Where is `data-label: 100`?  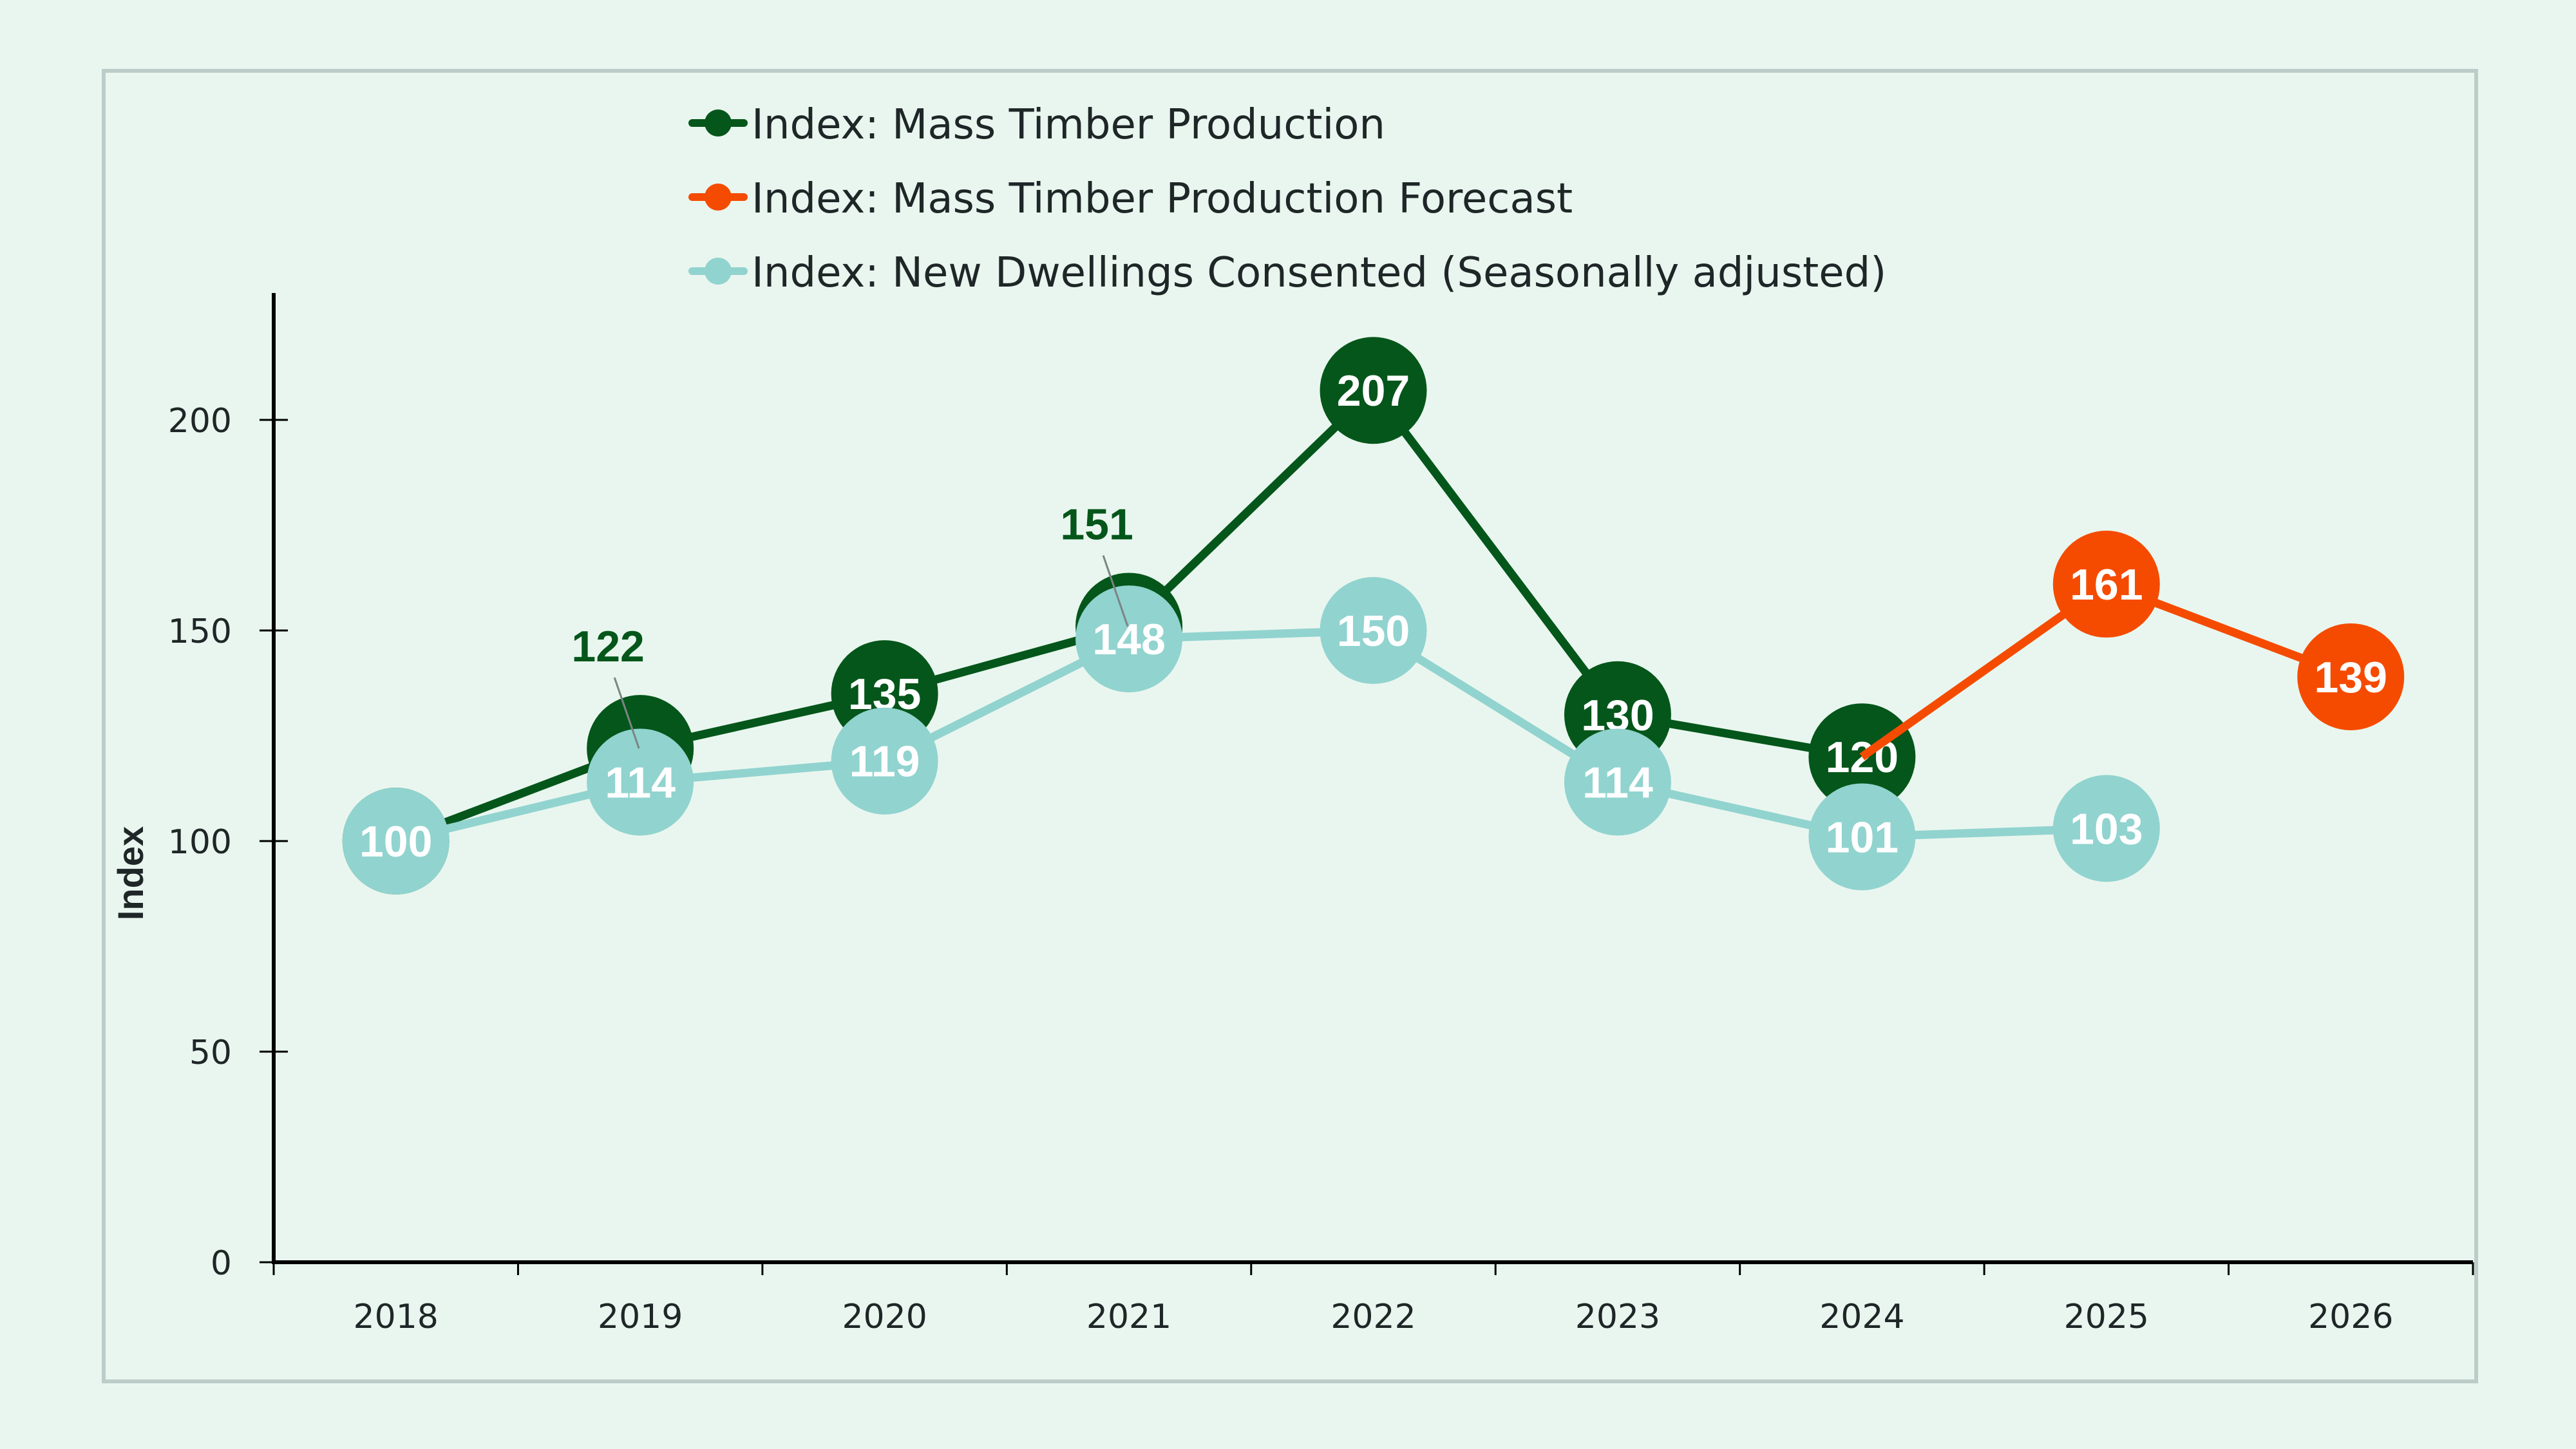
data-label: 100 is located at coordinates (396, 842).